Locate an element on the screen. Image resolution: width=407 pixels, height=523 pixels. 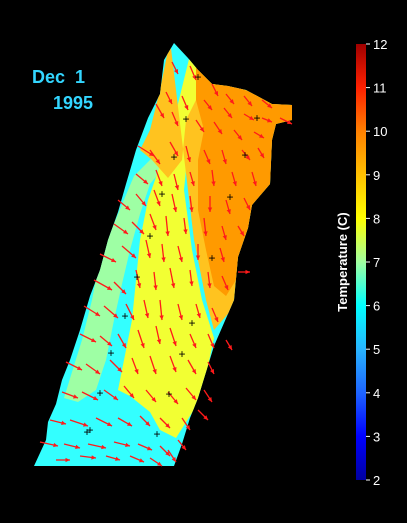
colorbar-tick-label: 3 is located at coordinates (376, 436).